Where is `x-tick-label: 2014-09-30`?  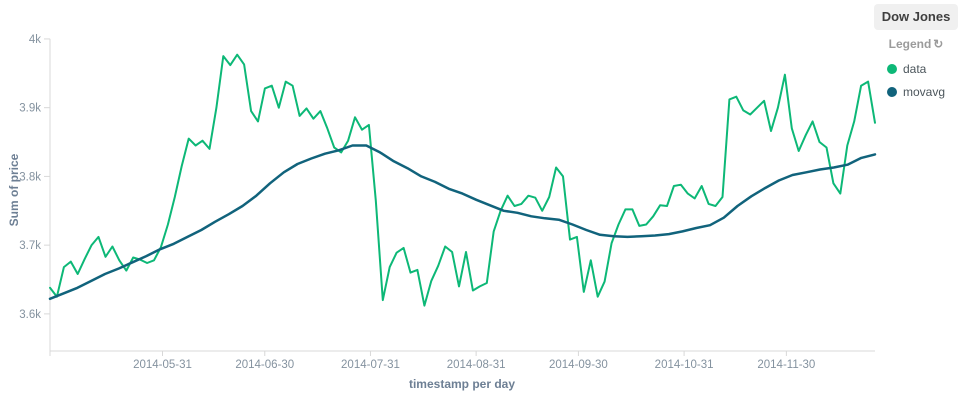 x-tick-label: 2014-09-30 is located at coordinates (578, 365).